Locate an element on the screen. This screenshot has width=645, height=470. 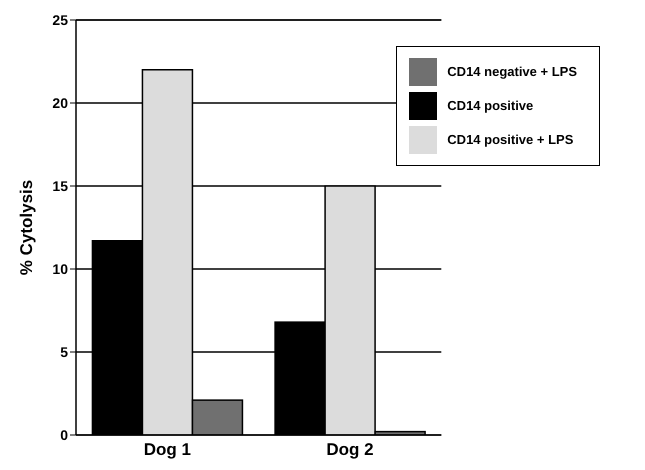
y-tick-label: 20 is located at coordinates (60, 102).